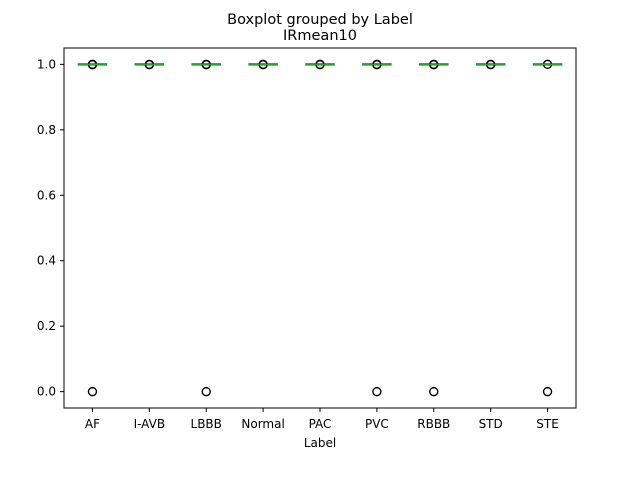 This screenshot has width=640, height=480. What do you see at coordinates (46, 326) in the screenshot?
I see `y-tick-label: 0.2` at bounding box center [46, 326].